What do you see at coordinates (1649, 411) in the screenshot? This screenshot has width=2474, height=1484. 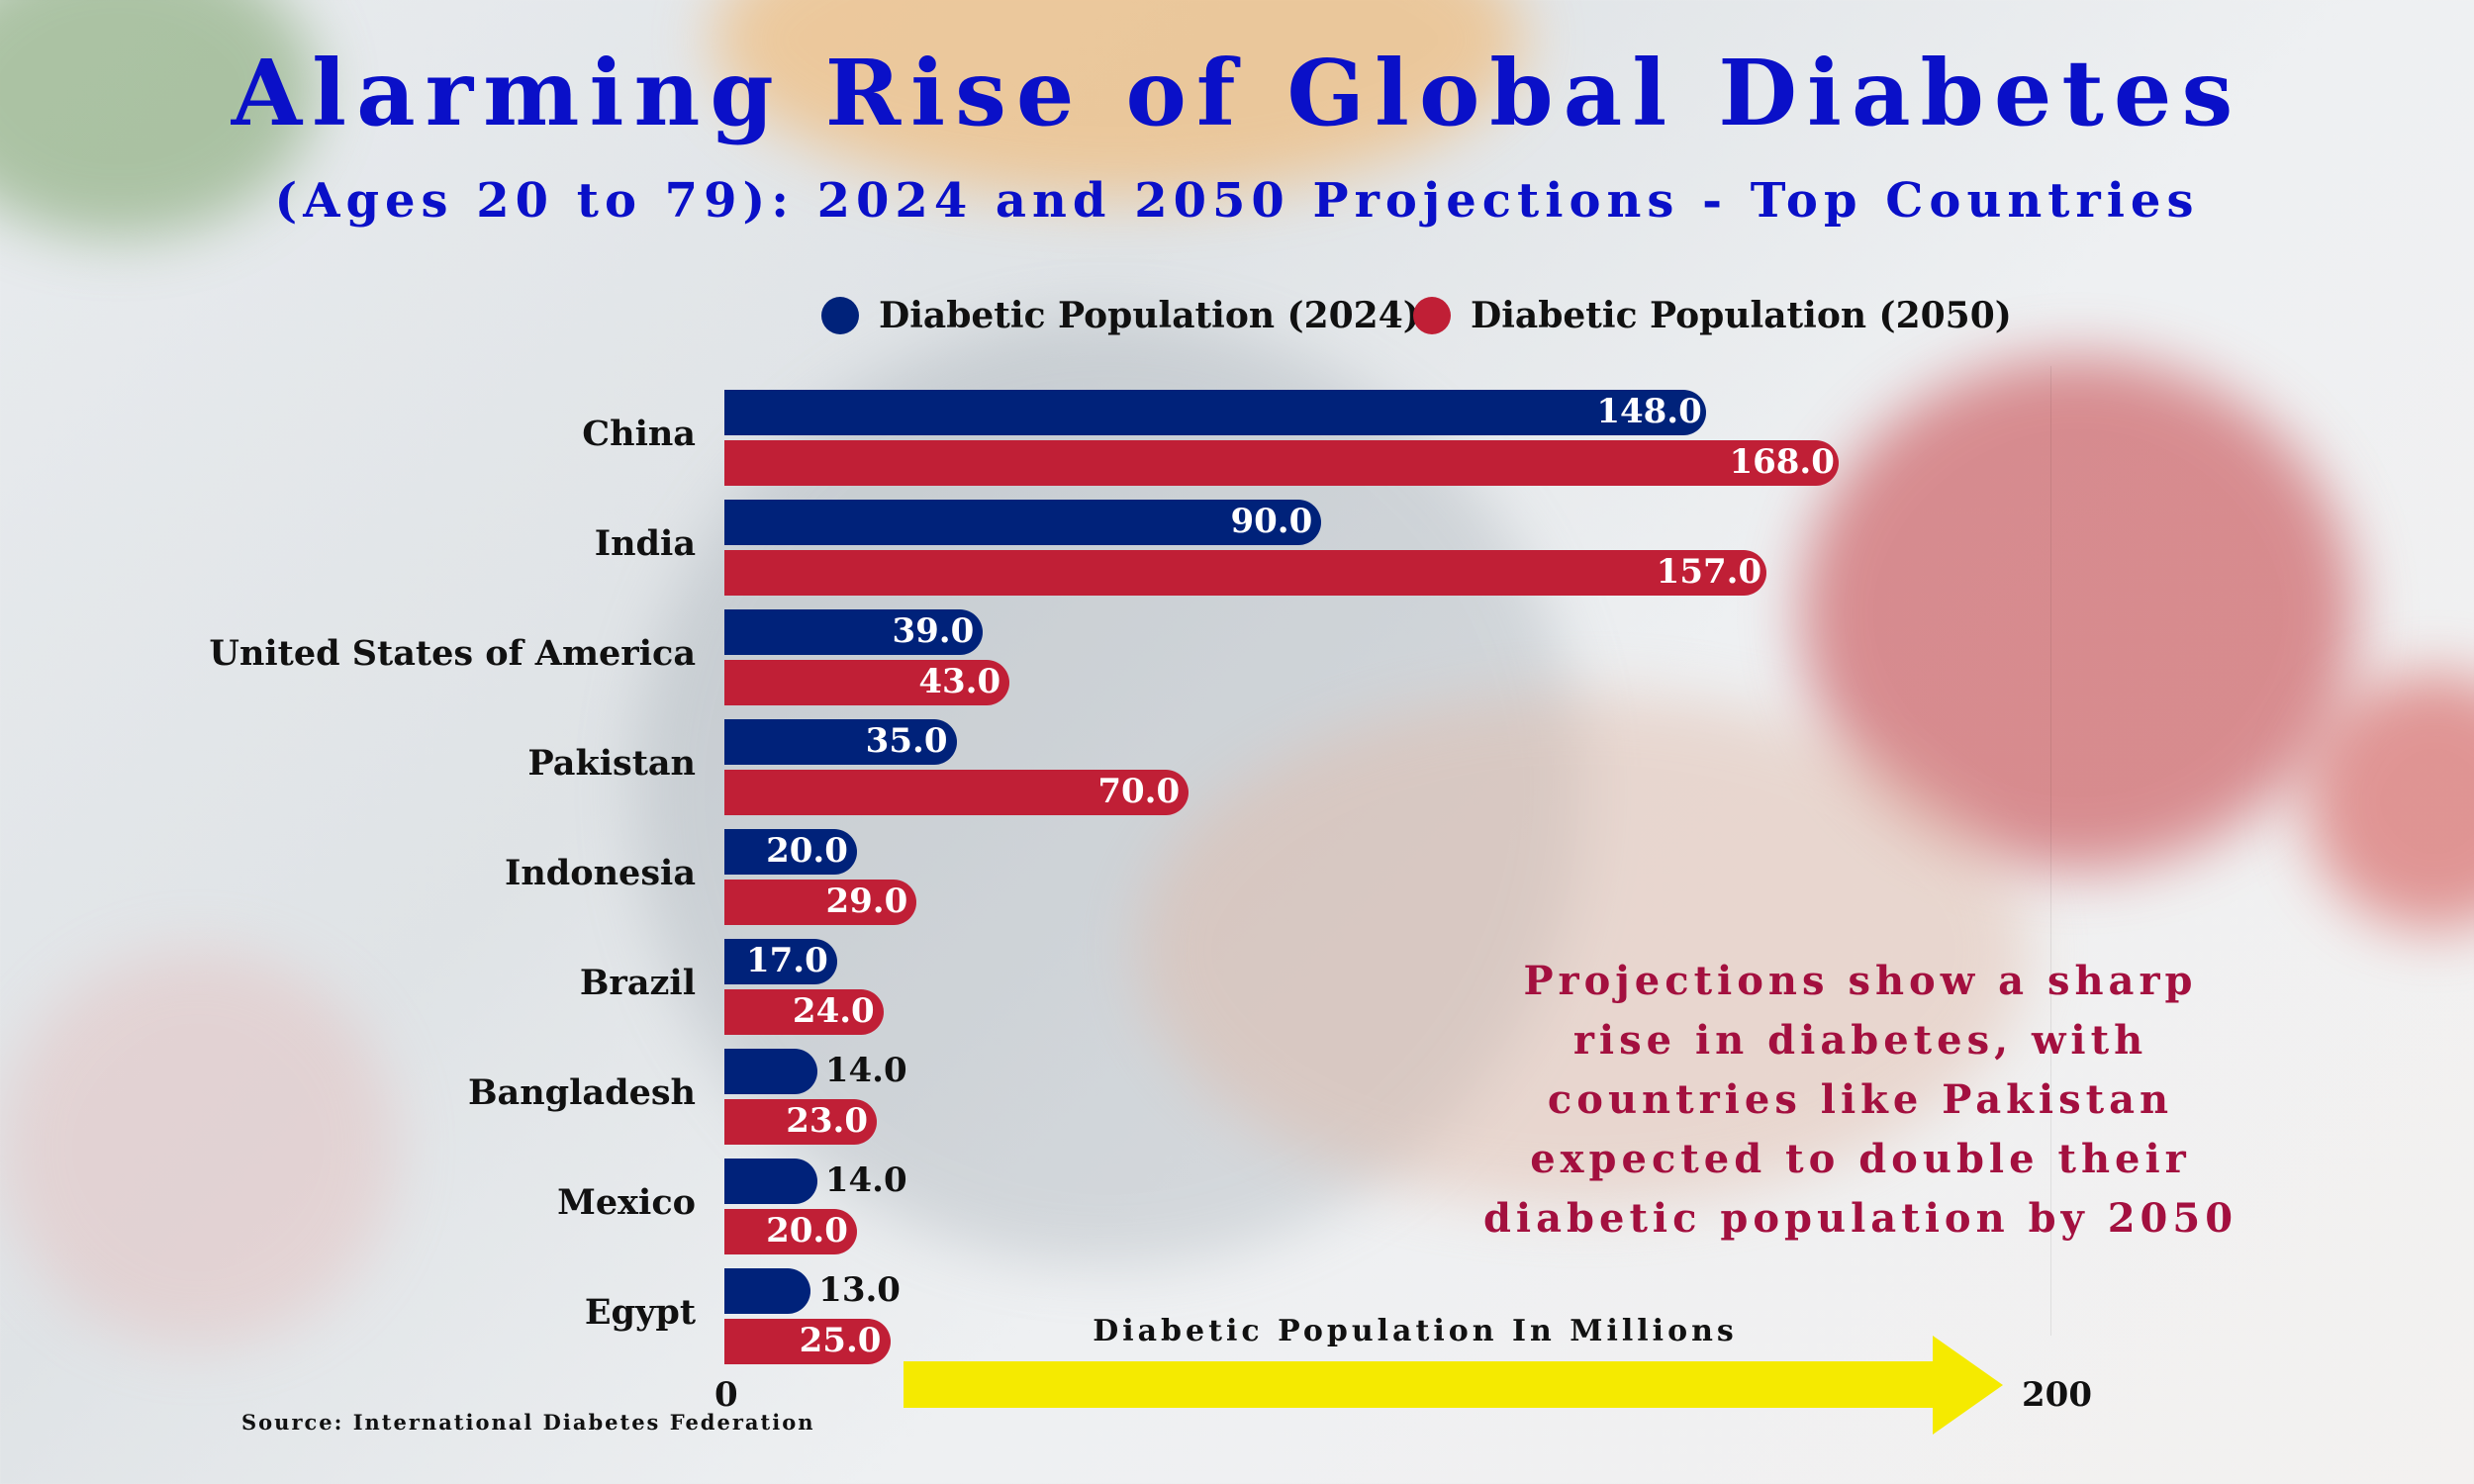 I see `data-label: 148.0` at bounding box center [1649, 411].